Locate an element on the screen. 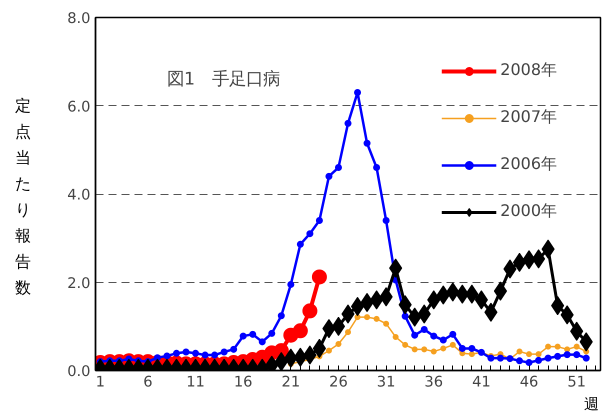  legend-label: 2000年 is located at coordinates (528, 211).